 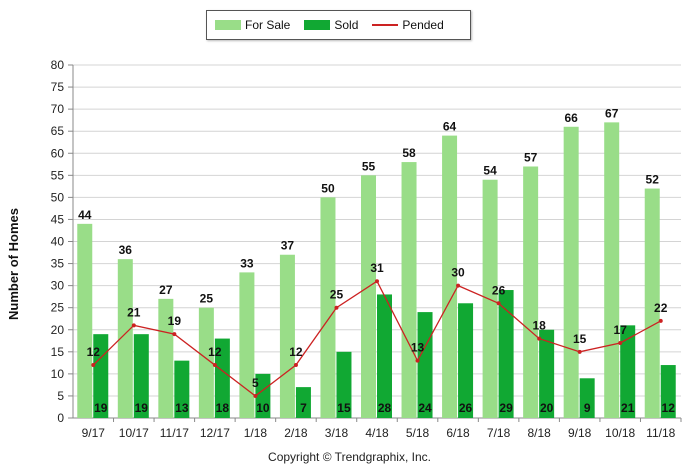 I want to click on data-label-pended: 5, so click(x=255, y=383).